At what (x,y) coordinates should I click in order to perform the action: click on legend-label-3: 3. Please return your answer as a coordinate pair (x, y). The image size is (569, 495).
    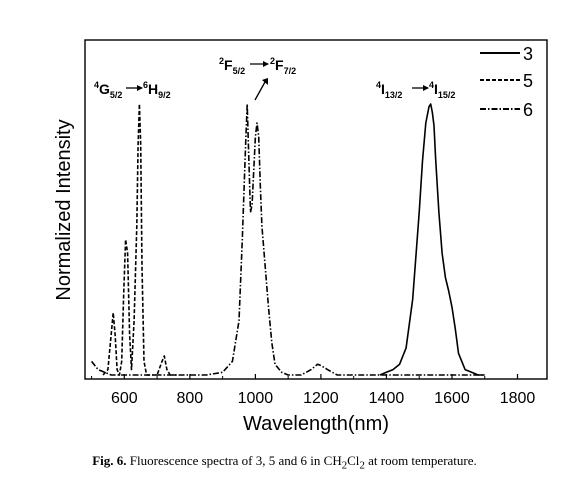
    Looking at the image, I should click on (528, 54).